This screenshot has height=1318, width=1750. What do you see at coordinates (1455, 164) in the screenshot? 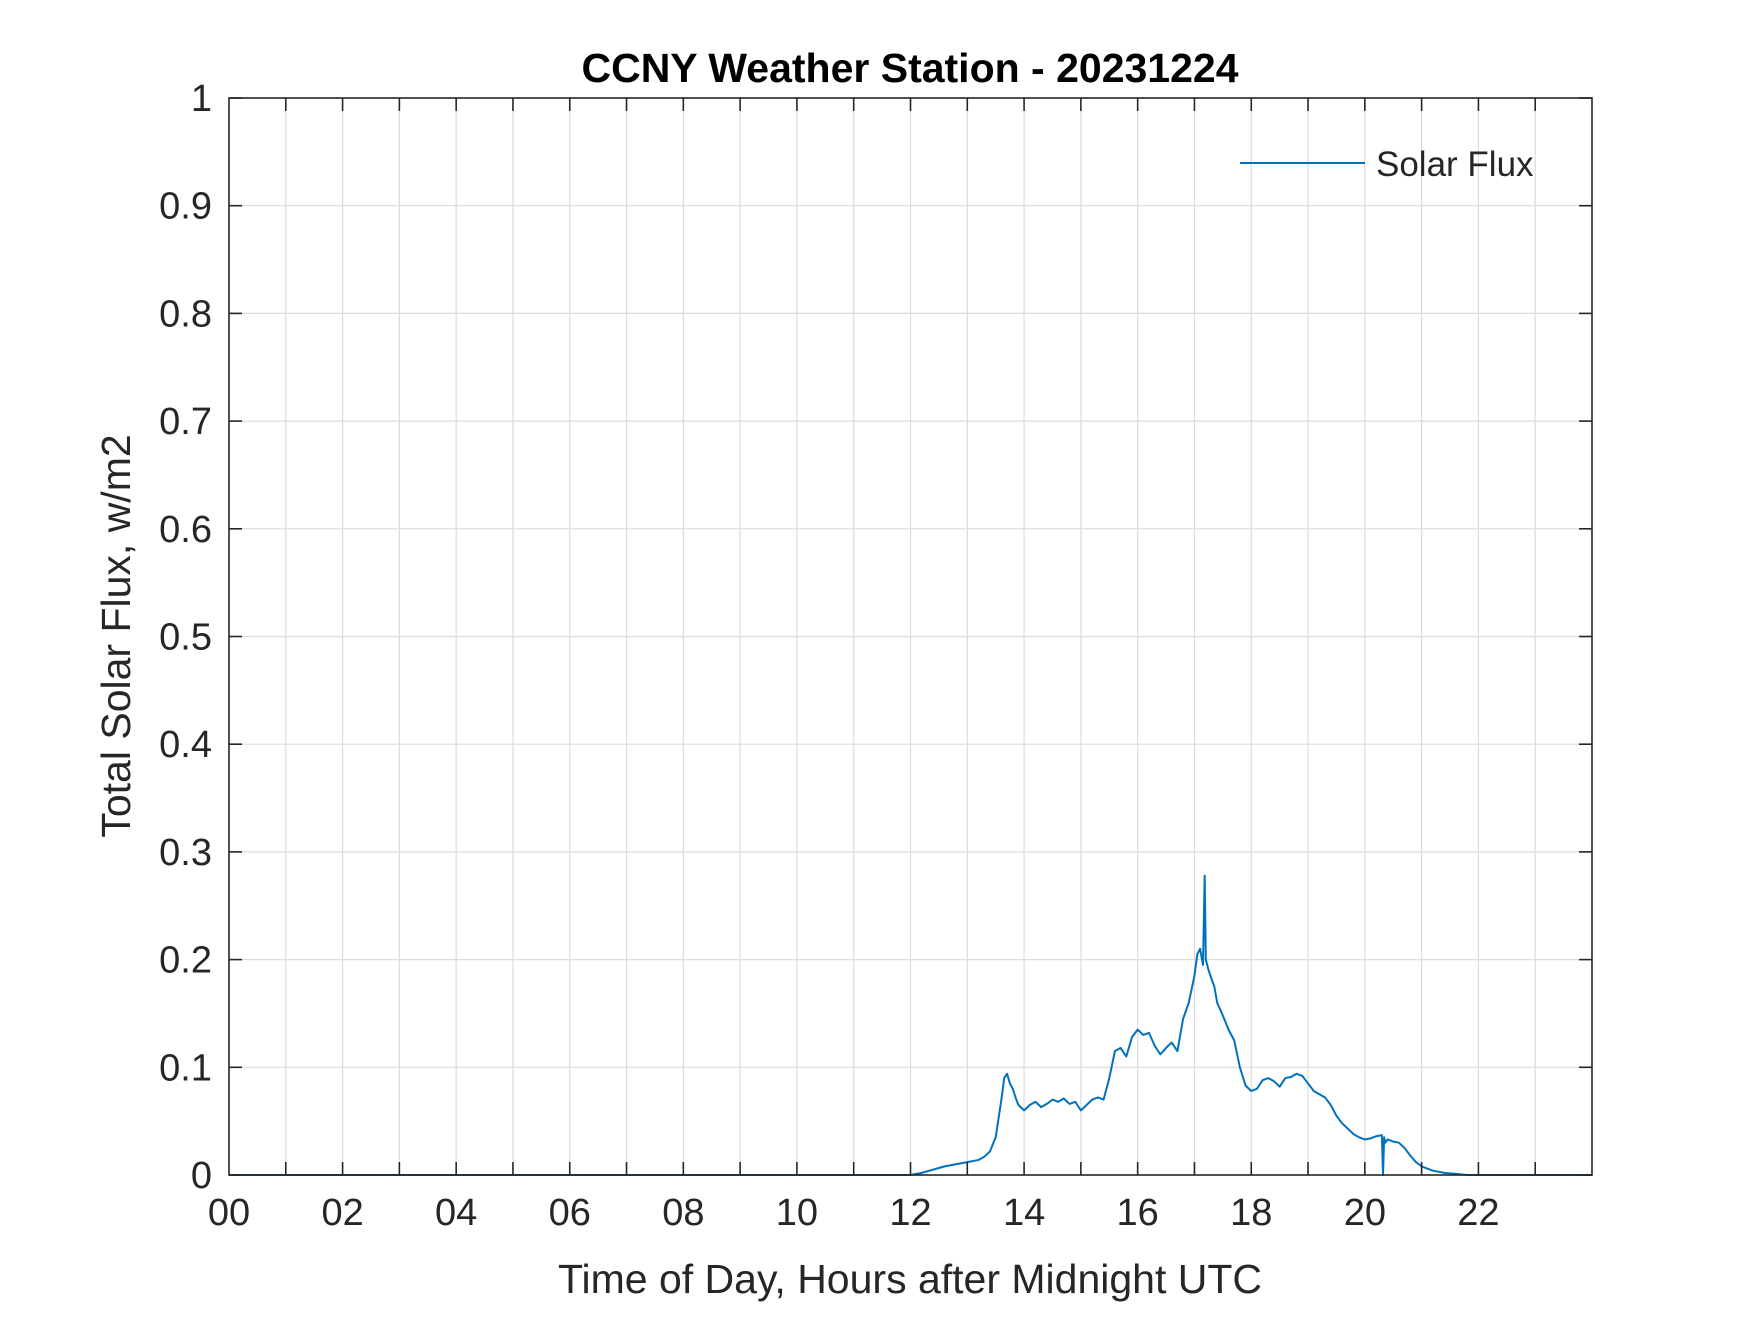
I see `legend-label-solar-flux: Solar Flux` at bounding box center [1455, 164].